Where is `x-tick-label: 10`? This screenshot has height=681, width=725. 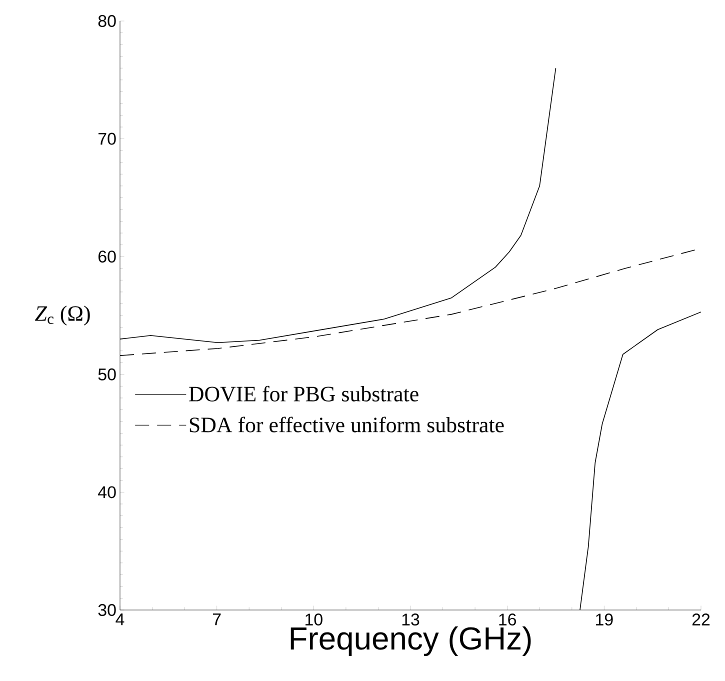
x-tick-label: 10 is located at coordinates (314, 620).